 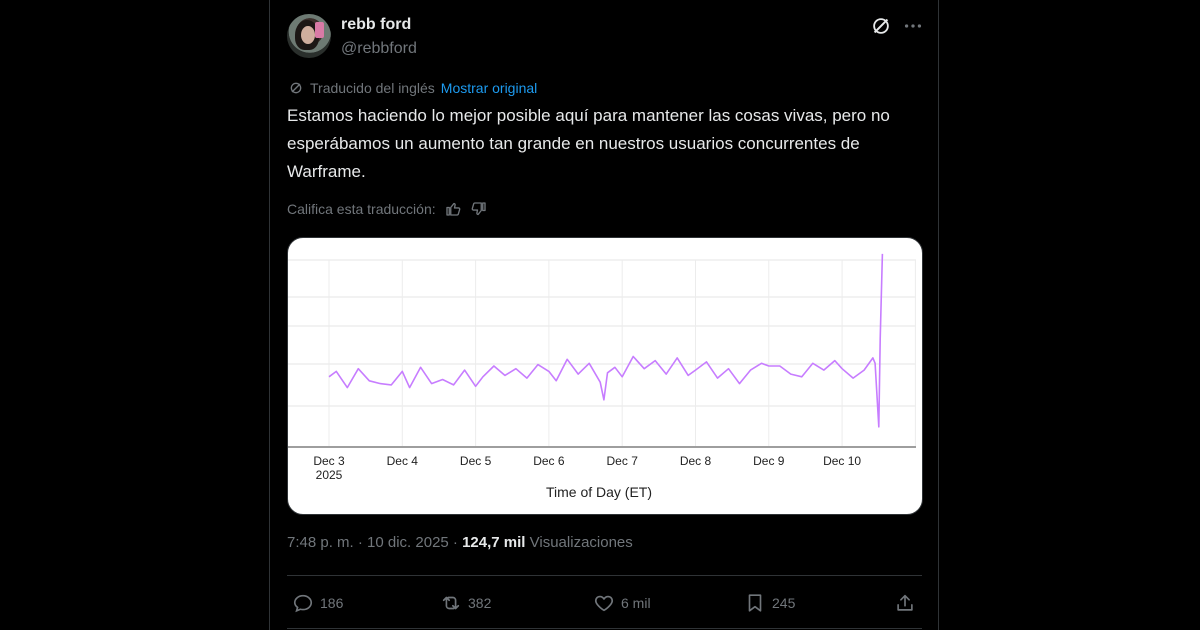 What do you see at coordinates (769, 603) in the screenshot?
I see `bookmark-button: 245` at bounding box center [769, 603].